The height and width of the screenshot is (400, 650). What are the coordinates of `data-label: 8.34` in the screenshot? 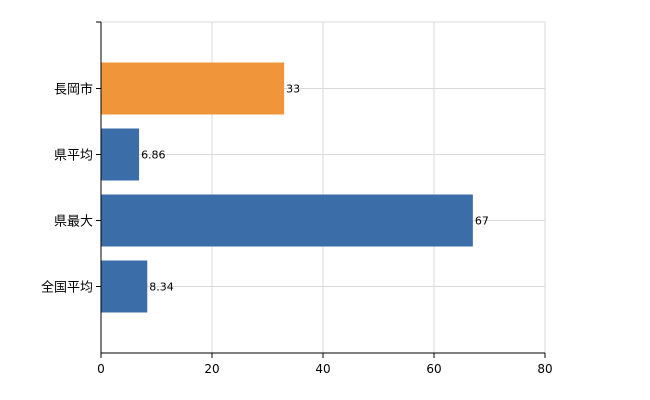 It's located at (161, 287).